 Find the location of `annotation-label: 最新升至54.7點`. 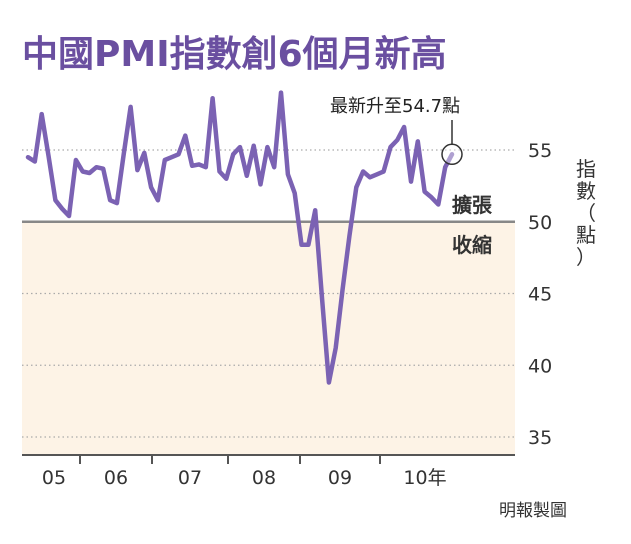

annotation-label: 最新升至54.7點 is located at coordinates (395, 106).